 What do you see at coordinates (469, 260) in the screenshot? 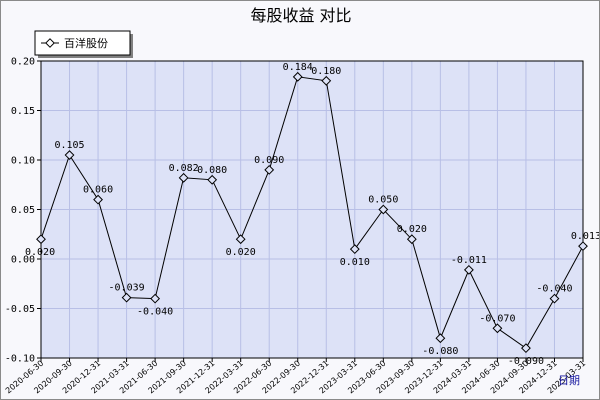
I see `data-label: -0.011` at bounding box center [469, 260].